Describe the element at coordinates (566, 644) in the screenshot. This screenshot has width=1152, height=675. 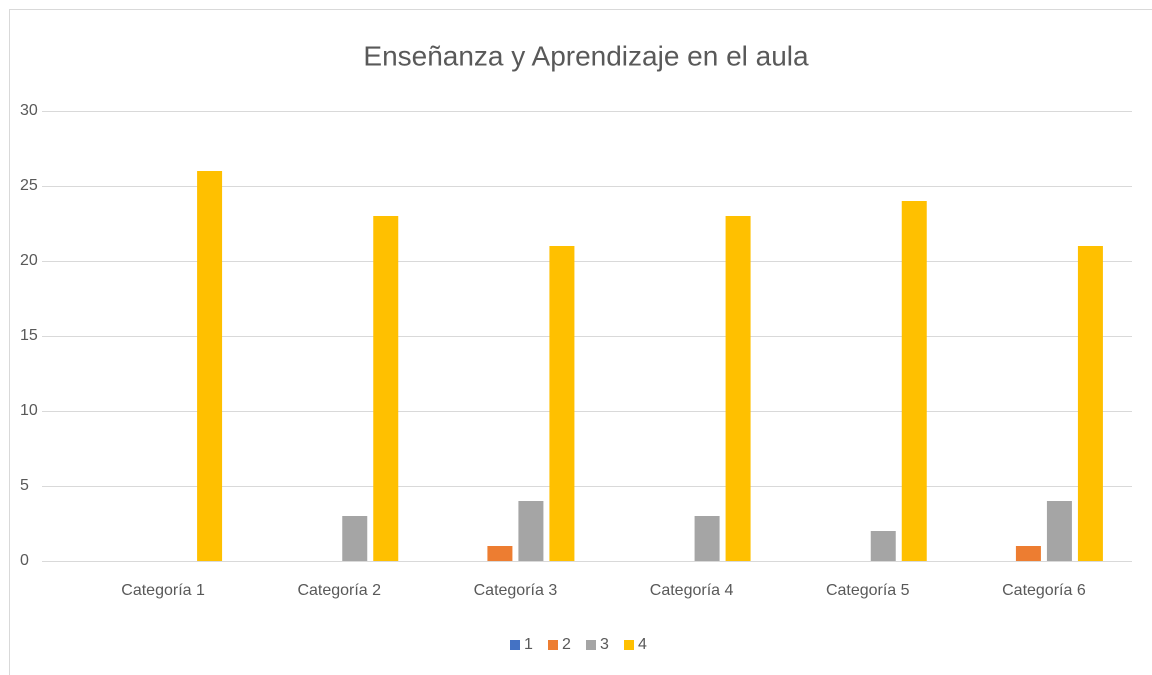
I see `legend-label: 2` at that location.